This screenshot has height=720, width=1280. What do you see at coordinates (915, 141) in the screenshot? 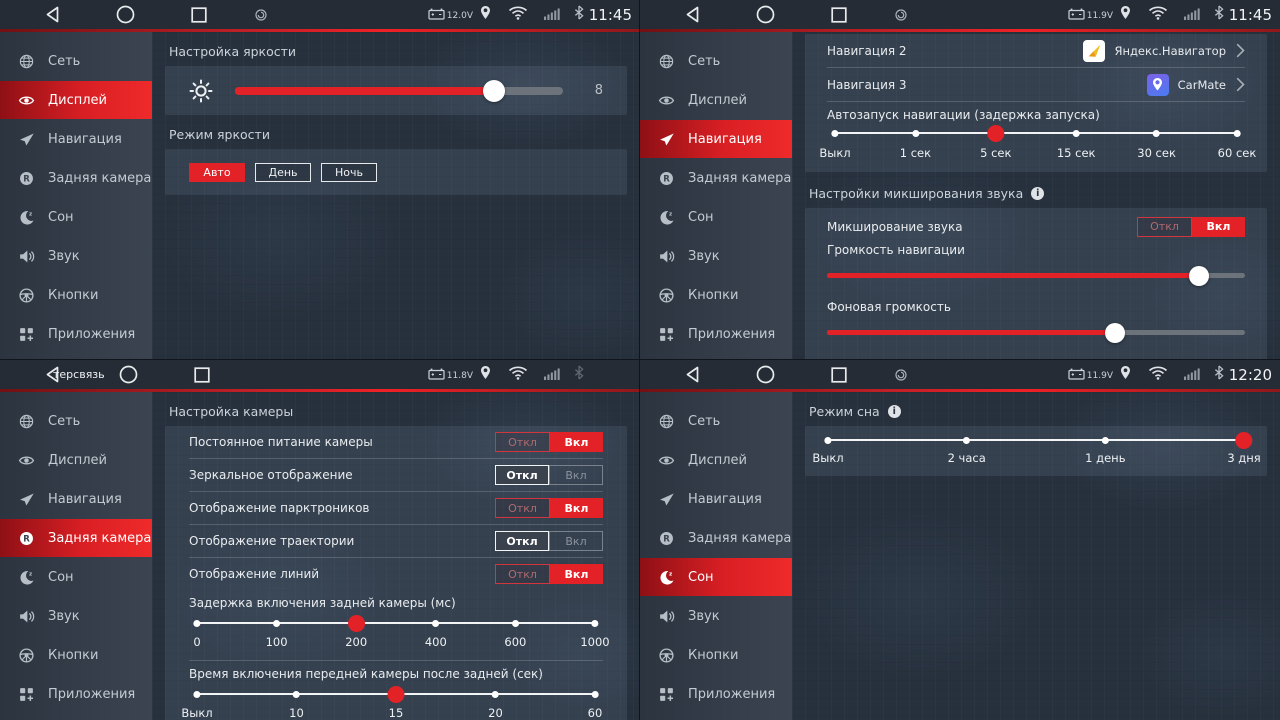
I see `slider-stop: 1 сек` at bounding box center [915, 141].